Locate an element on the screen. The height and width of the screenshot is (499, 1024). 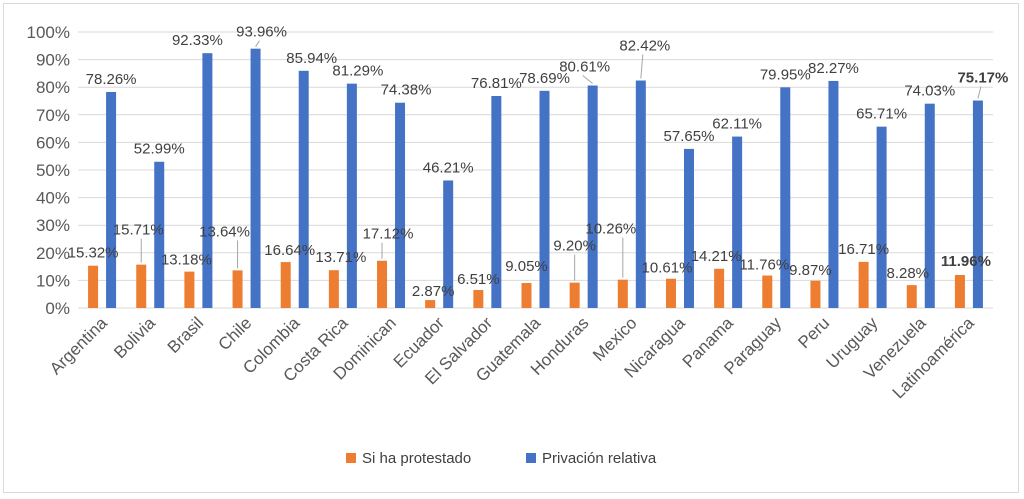
data-label-si-ha-protestado: 11.76% is located at coordinates (764, 265).